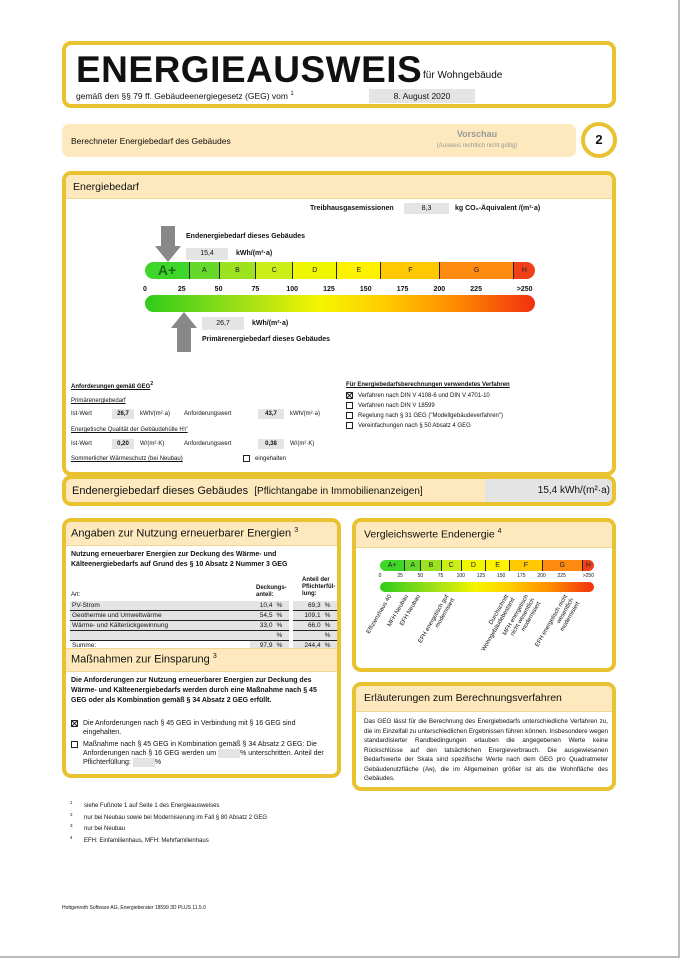 This screenshot has height=960, width=682. What do you see at coordinates (319, 587) in the screenshot?
I see `col-fulfil: Anteil der Pflichterfül-lung:` at bounding box center [319, 587].